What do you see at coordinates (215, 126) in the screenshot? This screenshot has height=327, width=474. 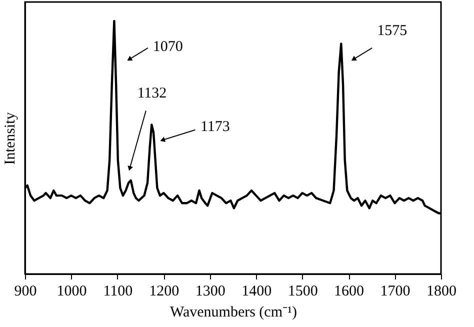 I see `annotation: 1173` at bounding box center [215, 126].